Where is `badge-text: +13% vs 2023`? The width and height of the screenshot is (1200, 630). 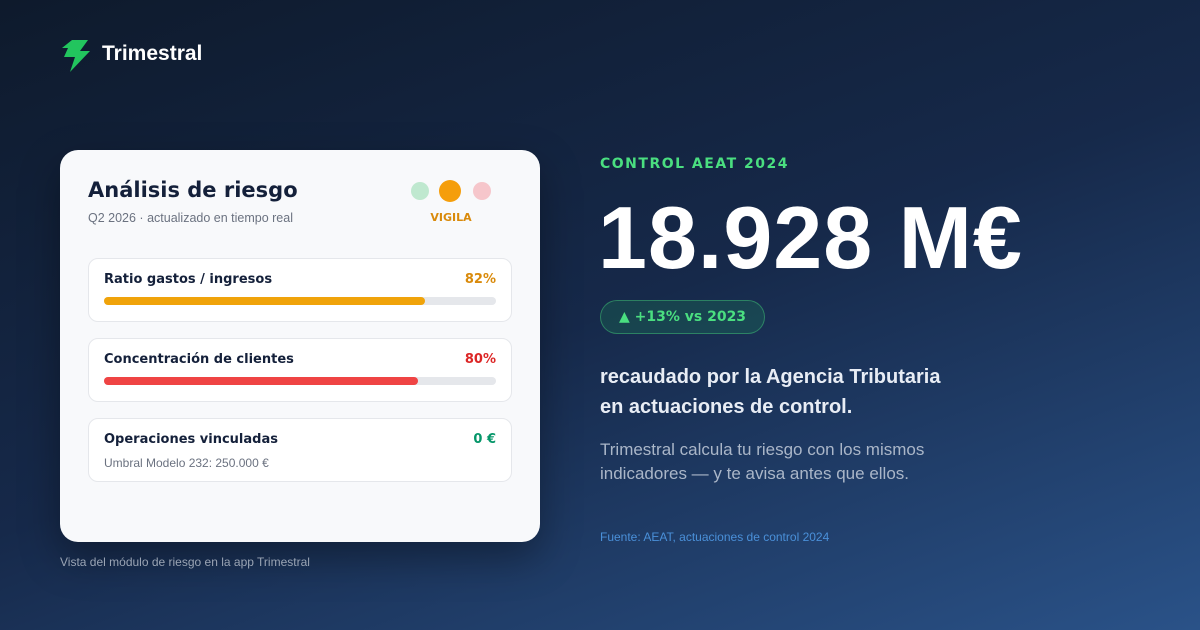 badge-text: +13% vs 2023 is located at coordinates (690, 317).